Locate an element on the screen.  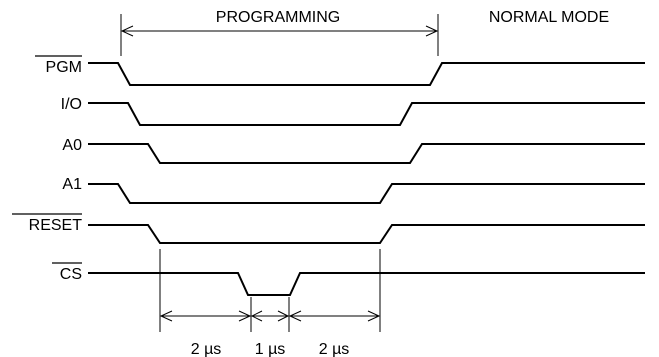
io-waveform is located at coordinates (366, 114).